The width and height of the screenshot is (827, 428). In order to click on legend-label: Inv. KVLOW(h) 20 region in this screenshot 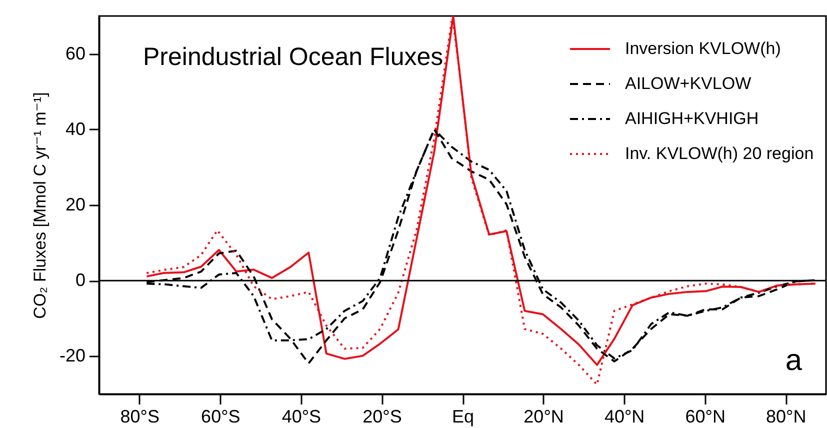, I will do `click(719, 153)`.